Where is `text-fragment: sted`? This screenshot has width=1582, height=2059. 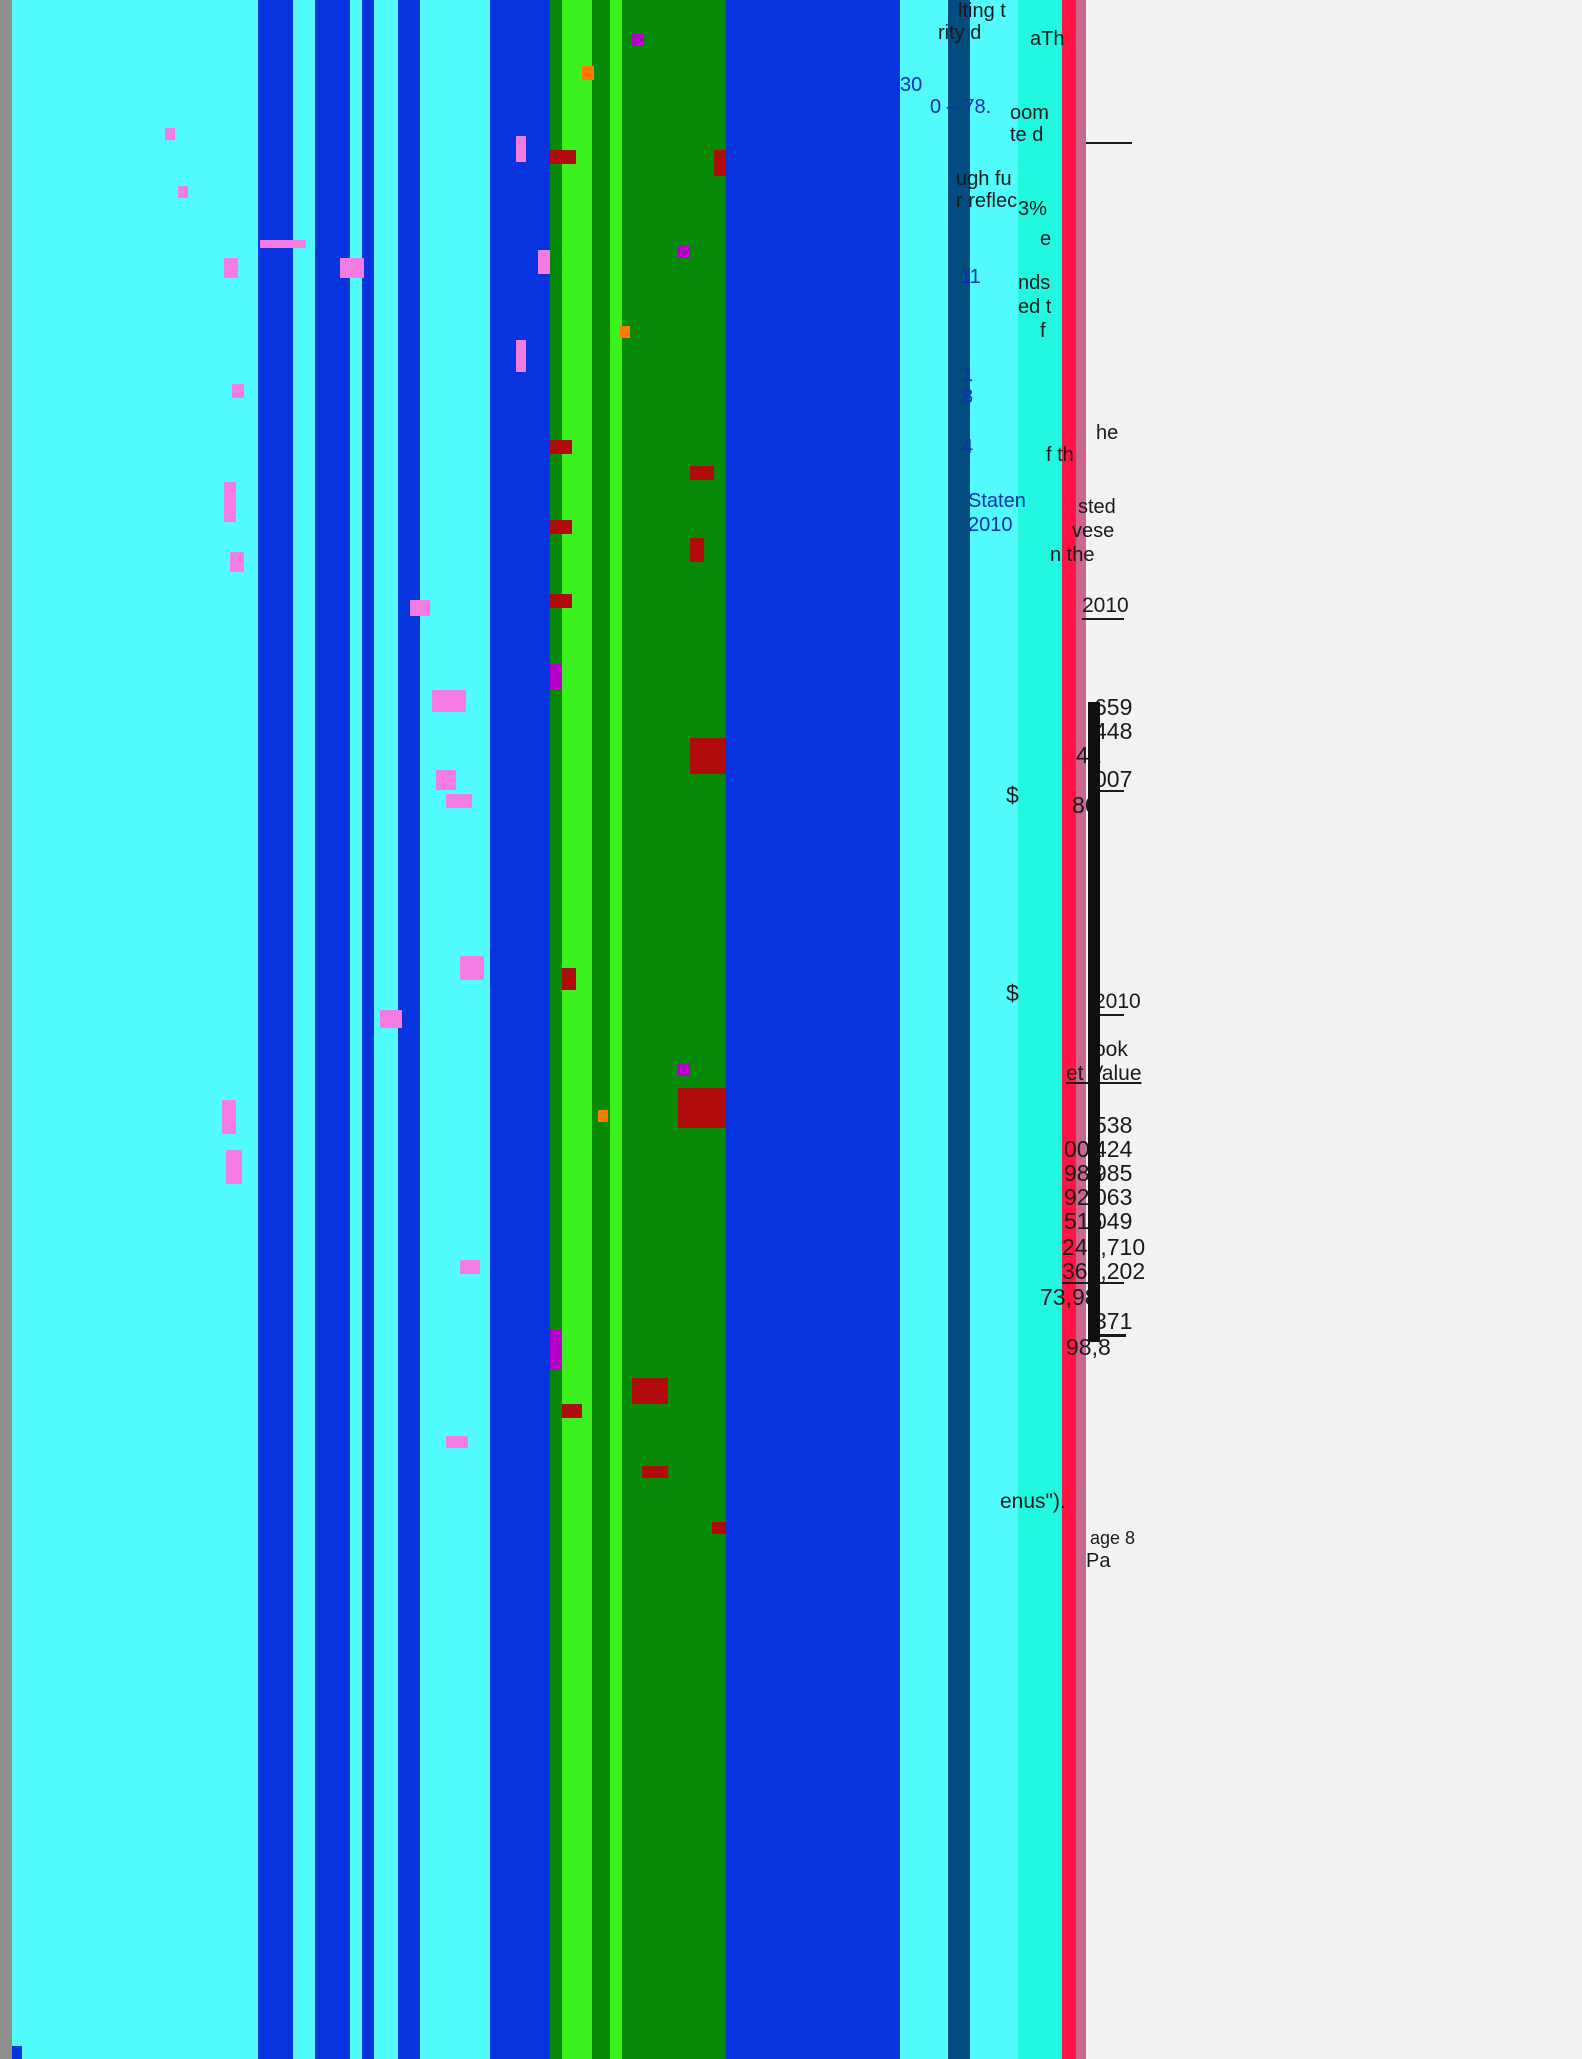
text-fragment: sted is located at coordinates (1097, 507).